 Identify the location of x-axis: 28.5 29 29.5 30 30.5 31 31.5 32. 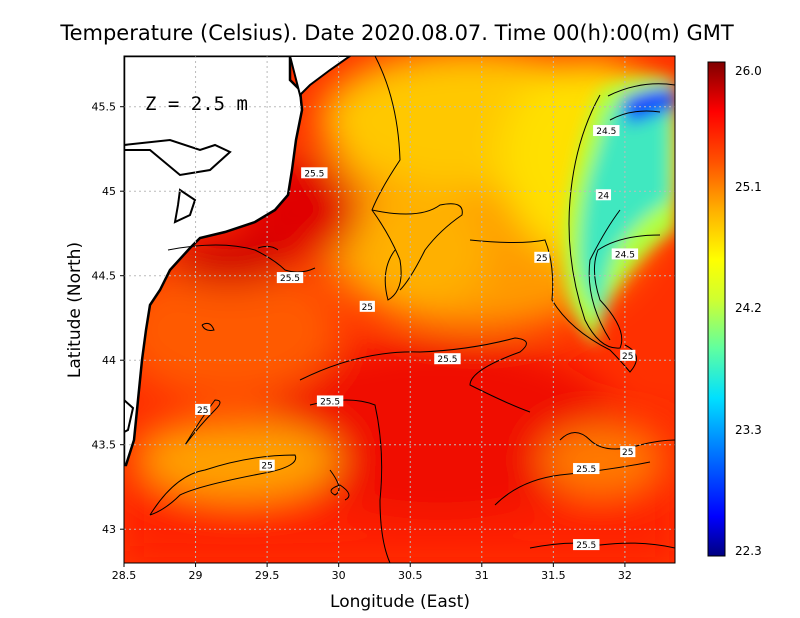
(372, 572).